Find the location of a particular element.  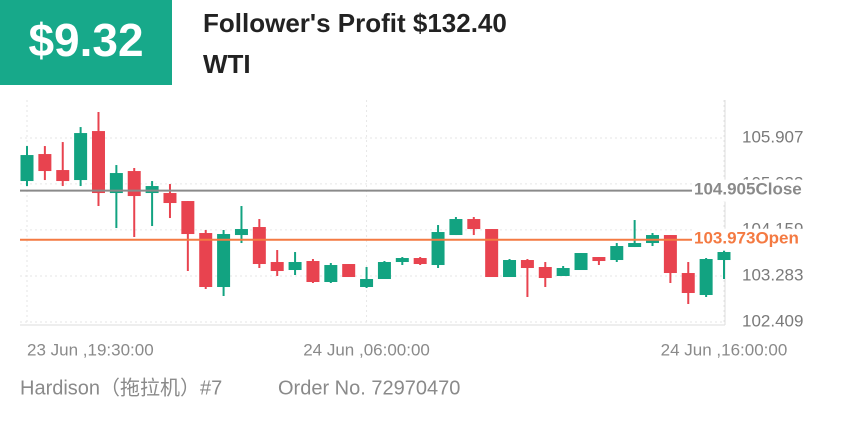

profit-badge is located at coordinates (86, 42).